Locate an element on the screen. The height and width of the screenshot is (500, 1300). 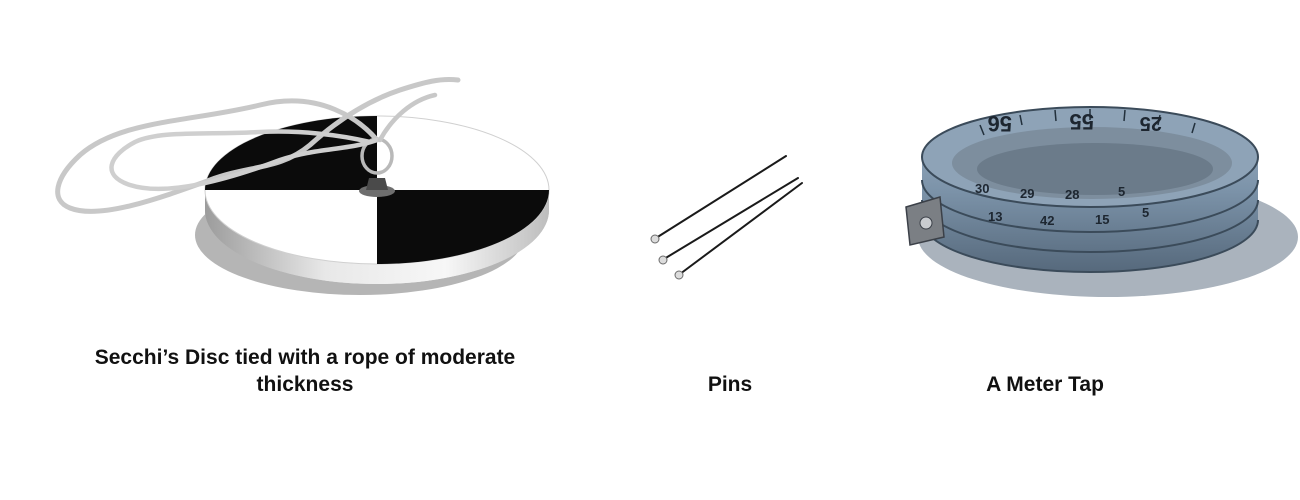
tape-mark: 30 is located at coordinates (982, 188).